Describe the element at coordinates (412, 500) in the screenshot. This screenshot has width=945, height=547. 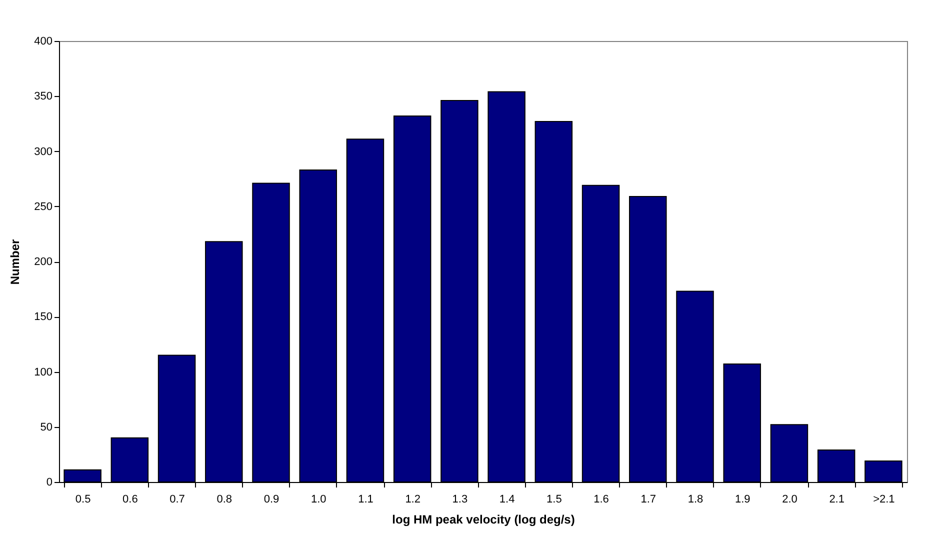
I see `x-tick-label: 1.2` at that location.